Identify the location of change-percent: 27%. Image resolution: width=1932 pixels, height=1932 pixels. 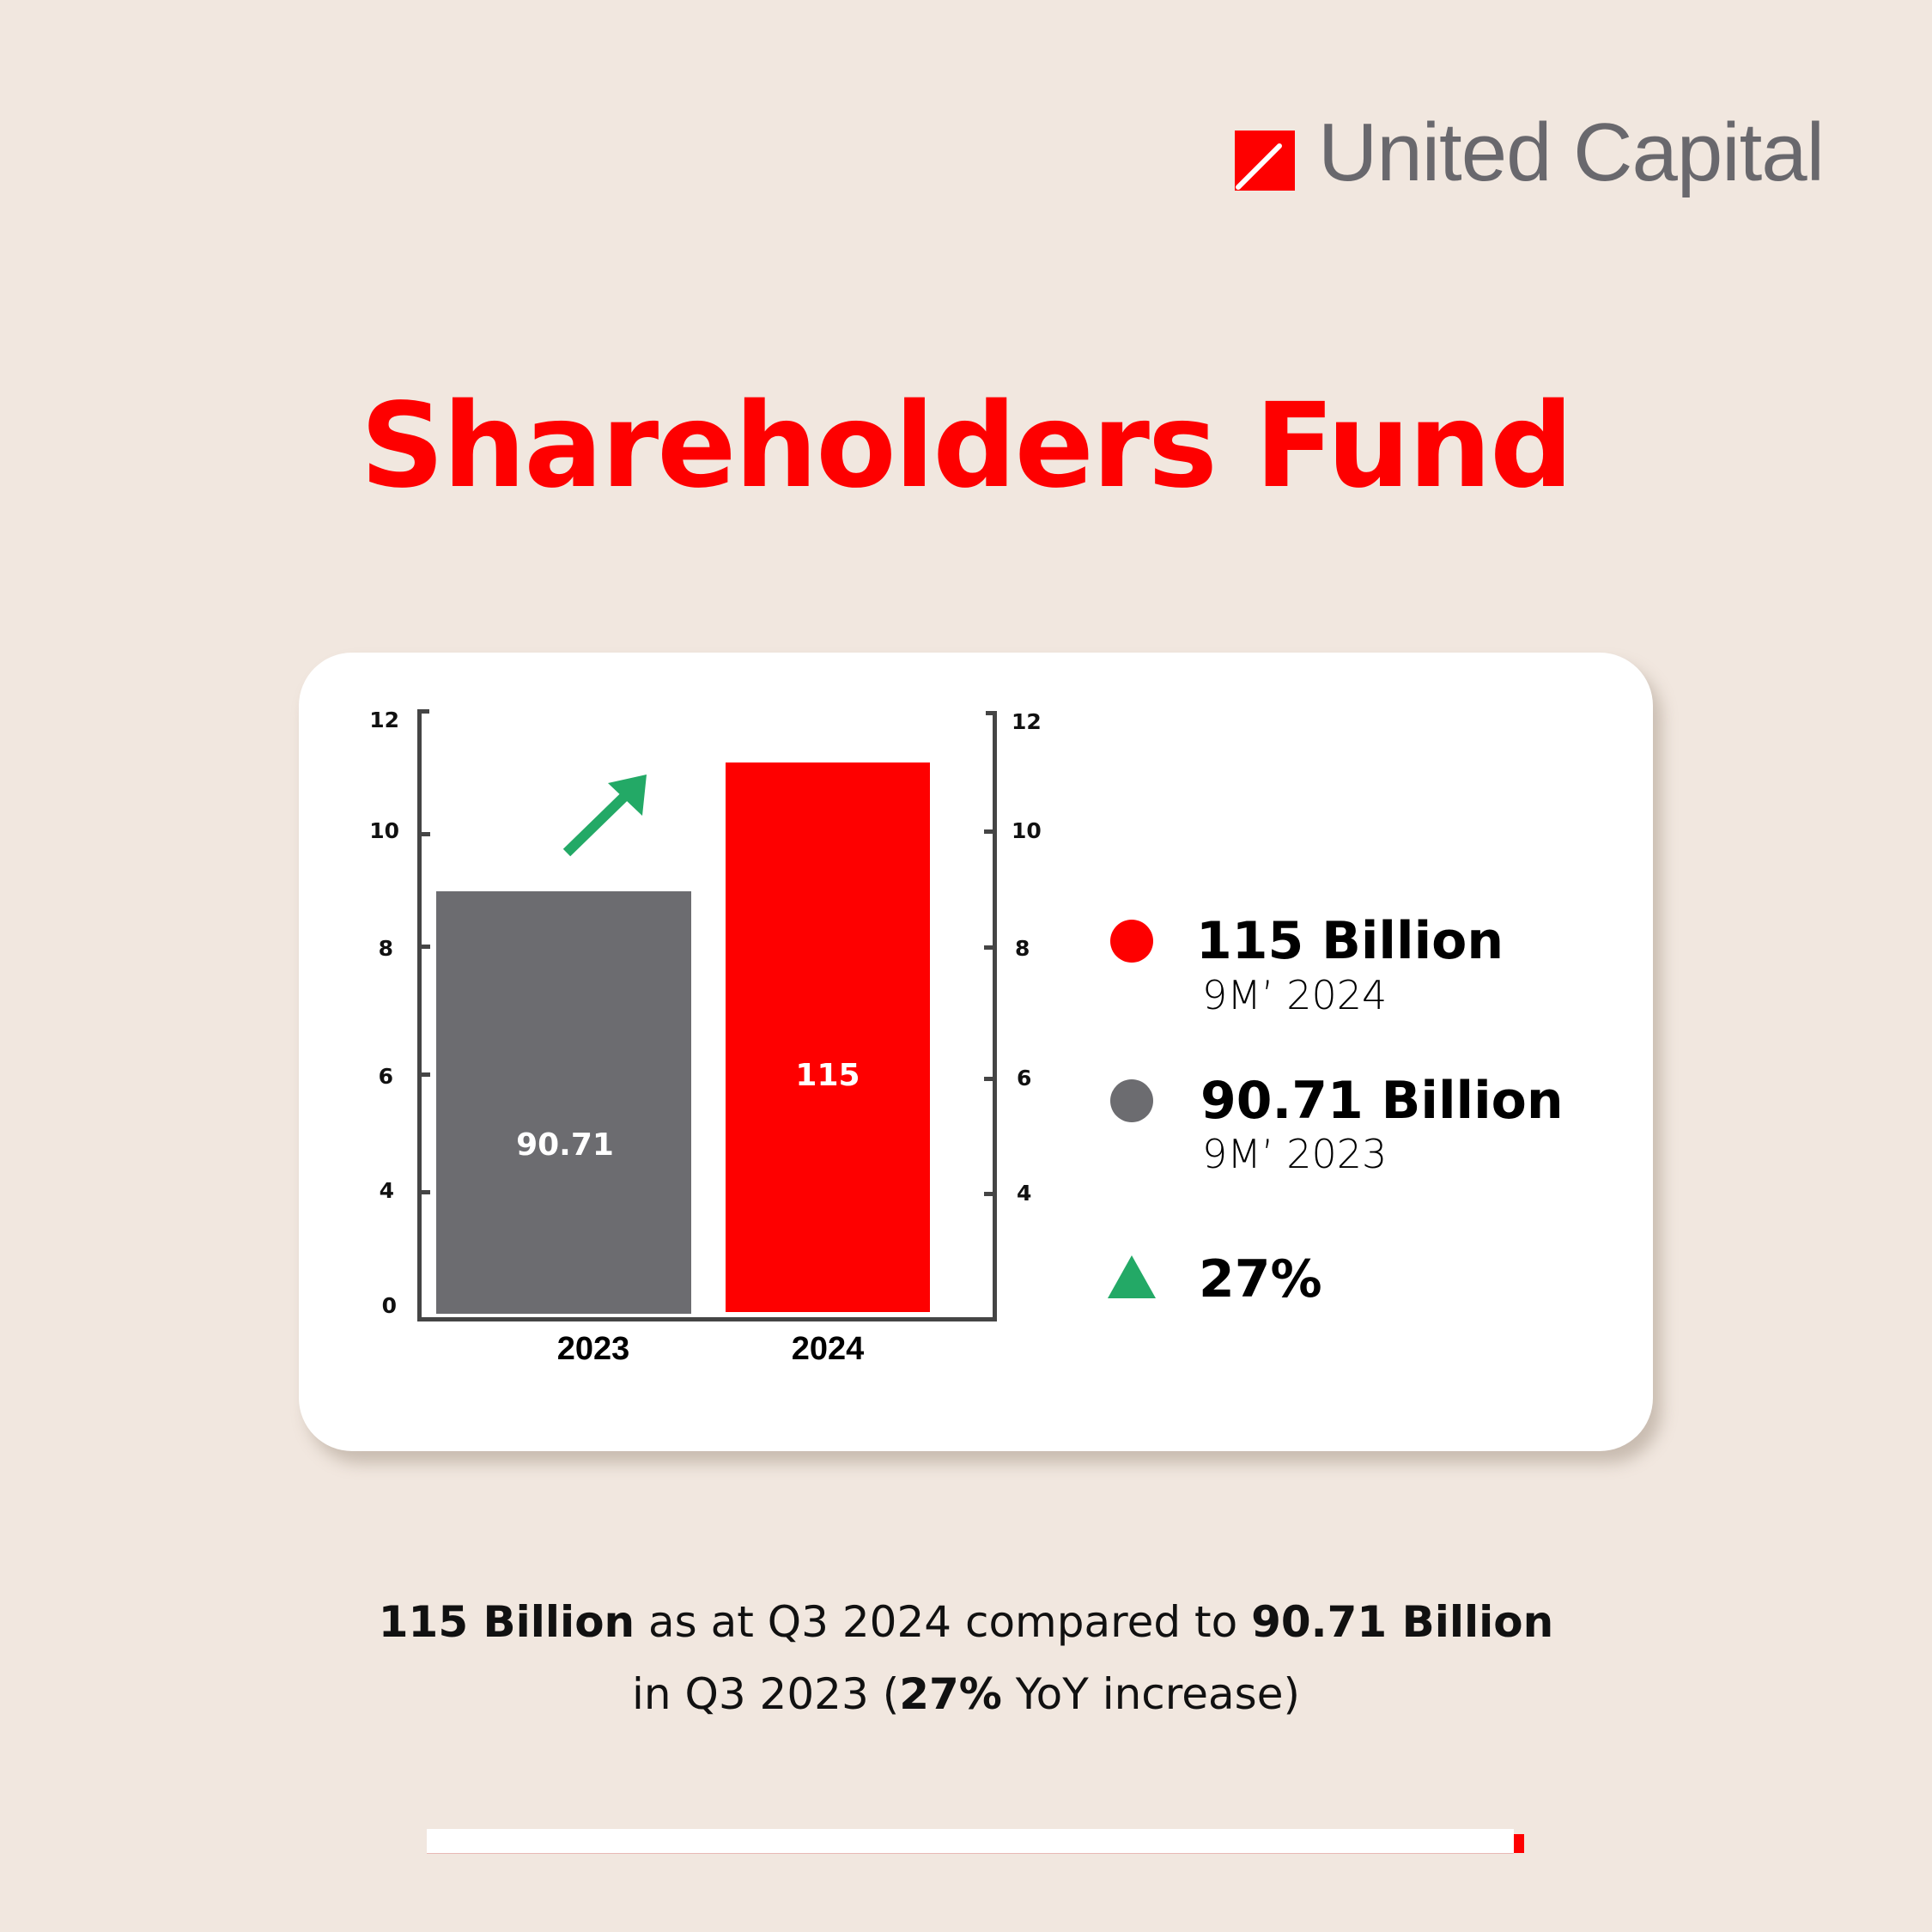
(1261, 1279).